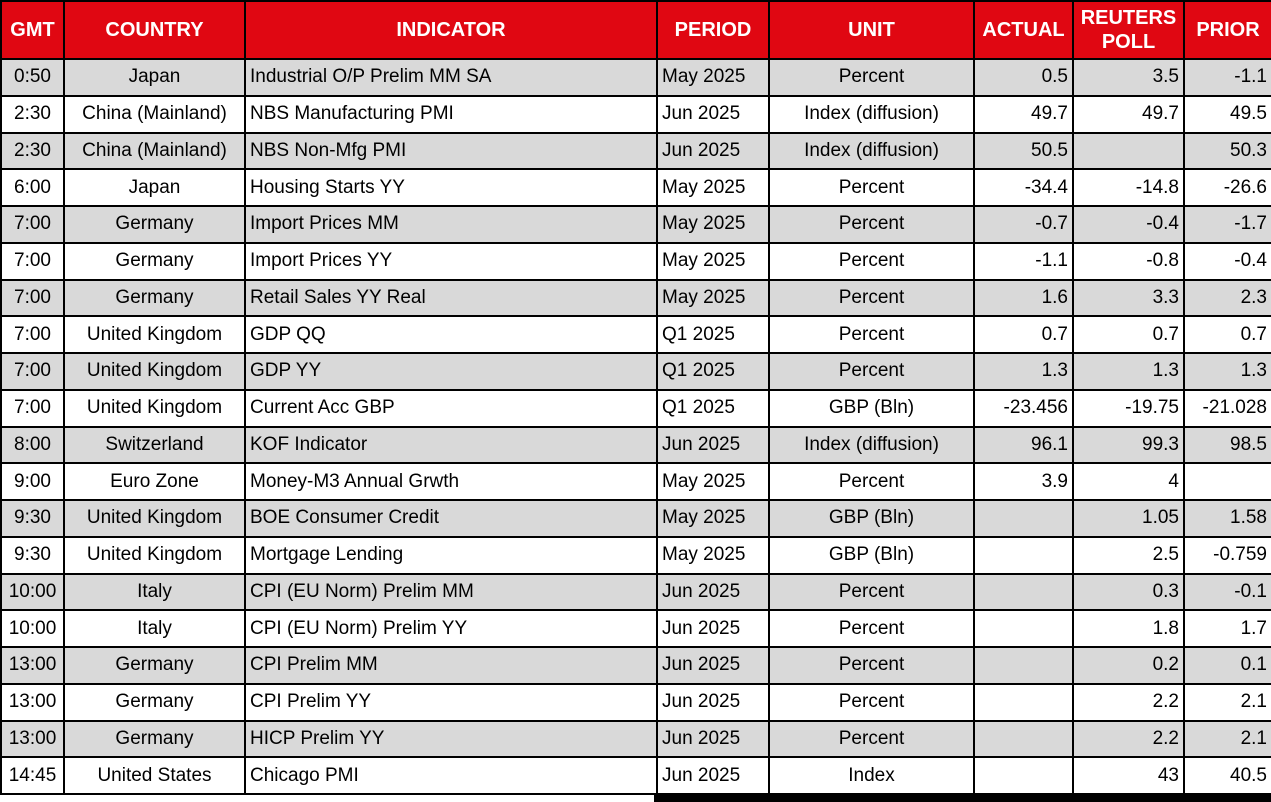 The width and height of the screenshot is (1271, 802). I want to click on cell-country: Switzerland, so click(154, 445).